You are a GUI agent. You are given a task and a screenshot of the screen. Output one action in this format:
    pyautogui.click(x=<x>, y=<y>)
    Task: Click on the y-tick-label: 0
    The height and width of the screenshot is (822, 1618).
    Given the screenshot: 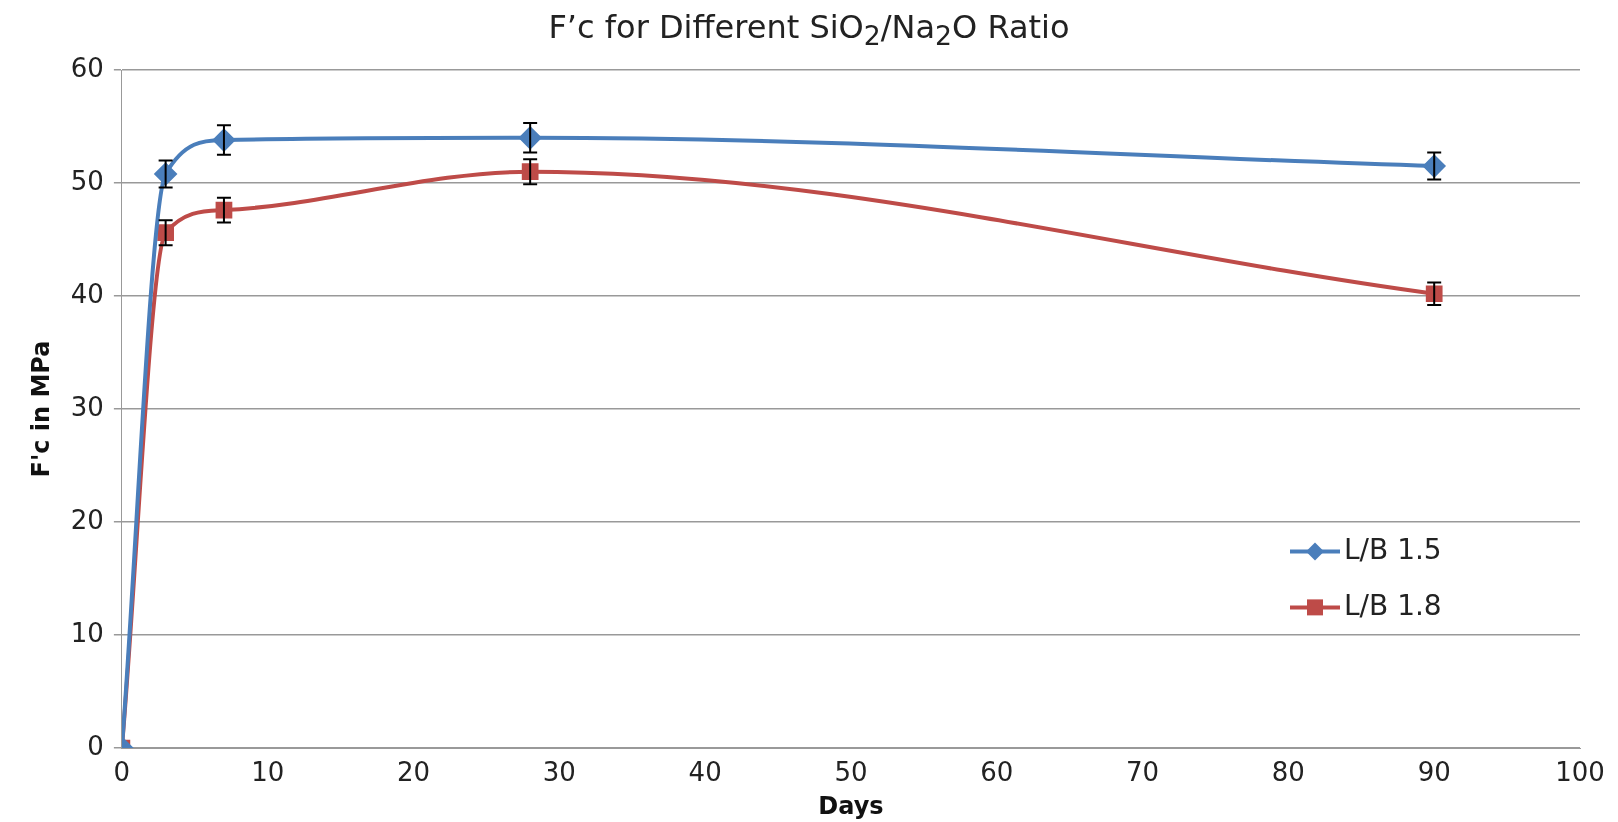 What is the action you would take?
    pyautogui.click(x=95, y=745)
    